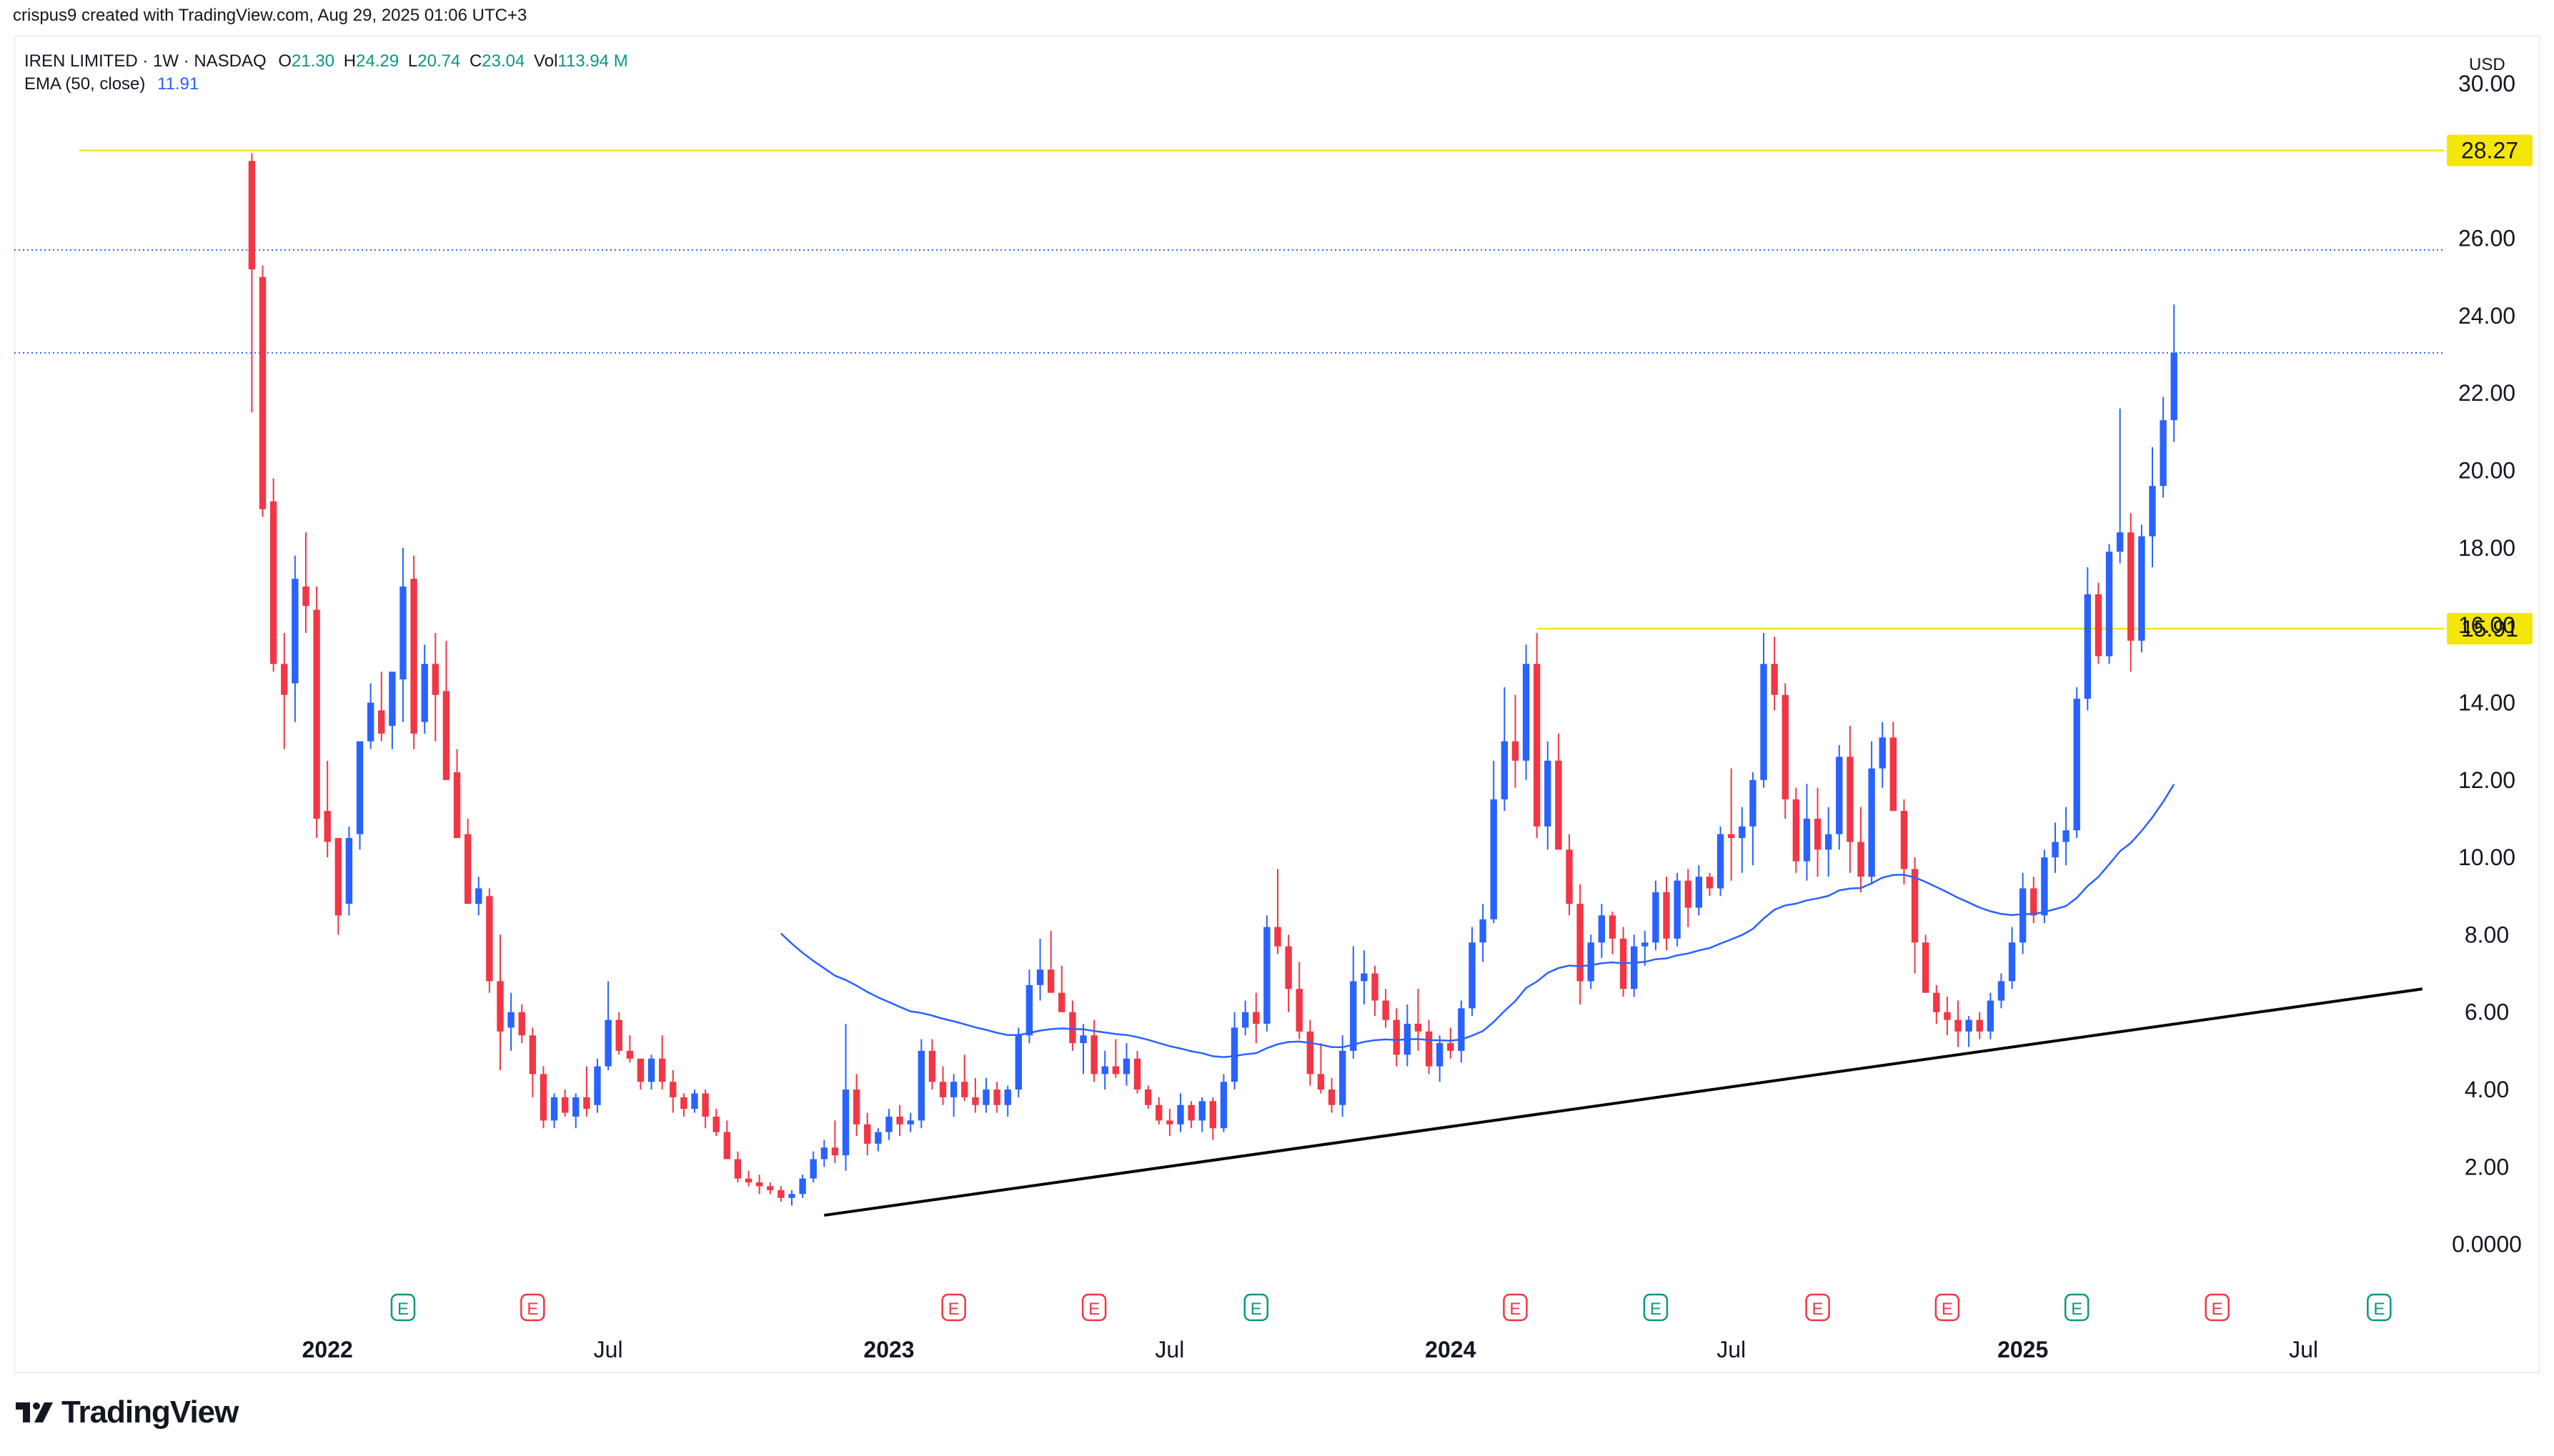 The width and height of the screenshot is (2554, 1456). I want to click on high-label: H, so click(350, 61).